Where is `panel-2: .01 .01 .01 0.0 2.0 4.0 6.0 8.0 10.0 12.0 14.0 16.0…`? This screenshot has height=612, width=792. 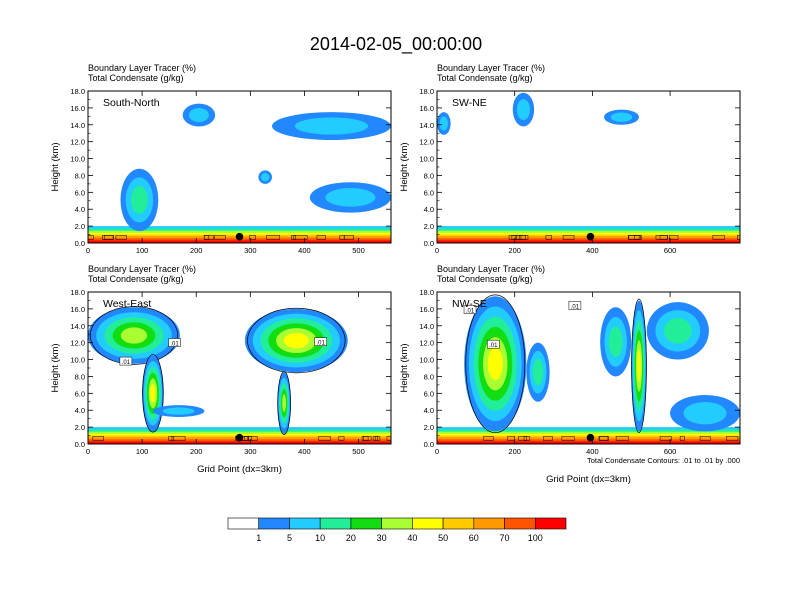 panel-2: .01 .01 .01 0.0 2.0 4.0 6.0 8.0 10.0 12.0 14.0 16.0… is located at coordinates (221, 369).